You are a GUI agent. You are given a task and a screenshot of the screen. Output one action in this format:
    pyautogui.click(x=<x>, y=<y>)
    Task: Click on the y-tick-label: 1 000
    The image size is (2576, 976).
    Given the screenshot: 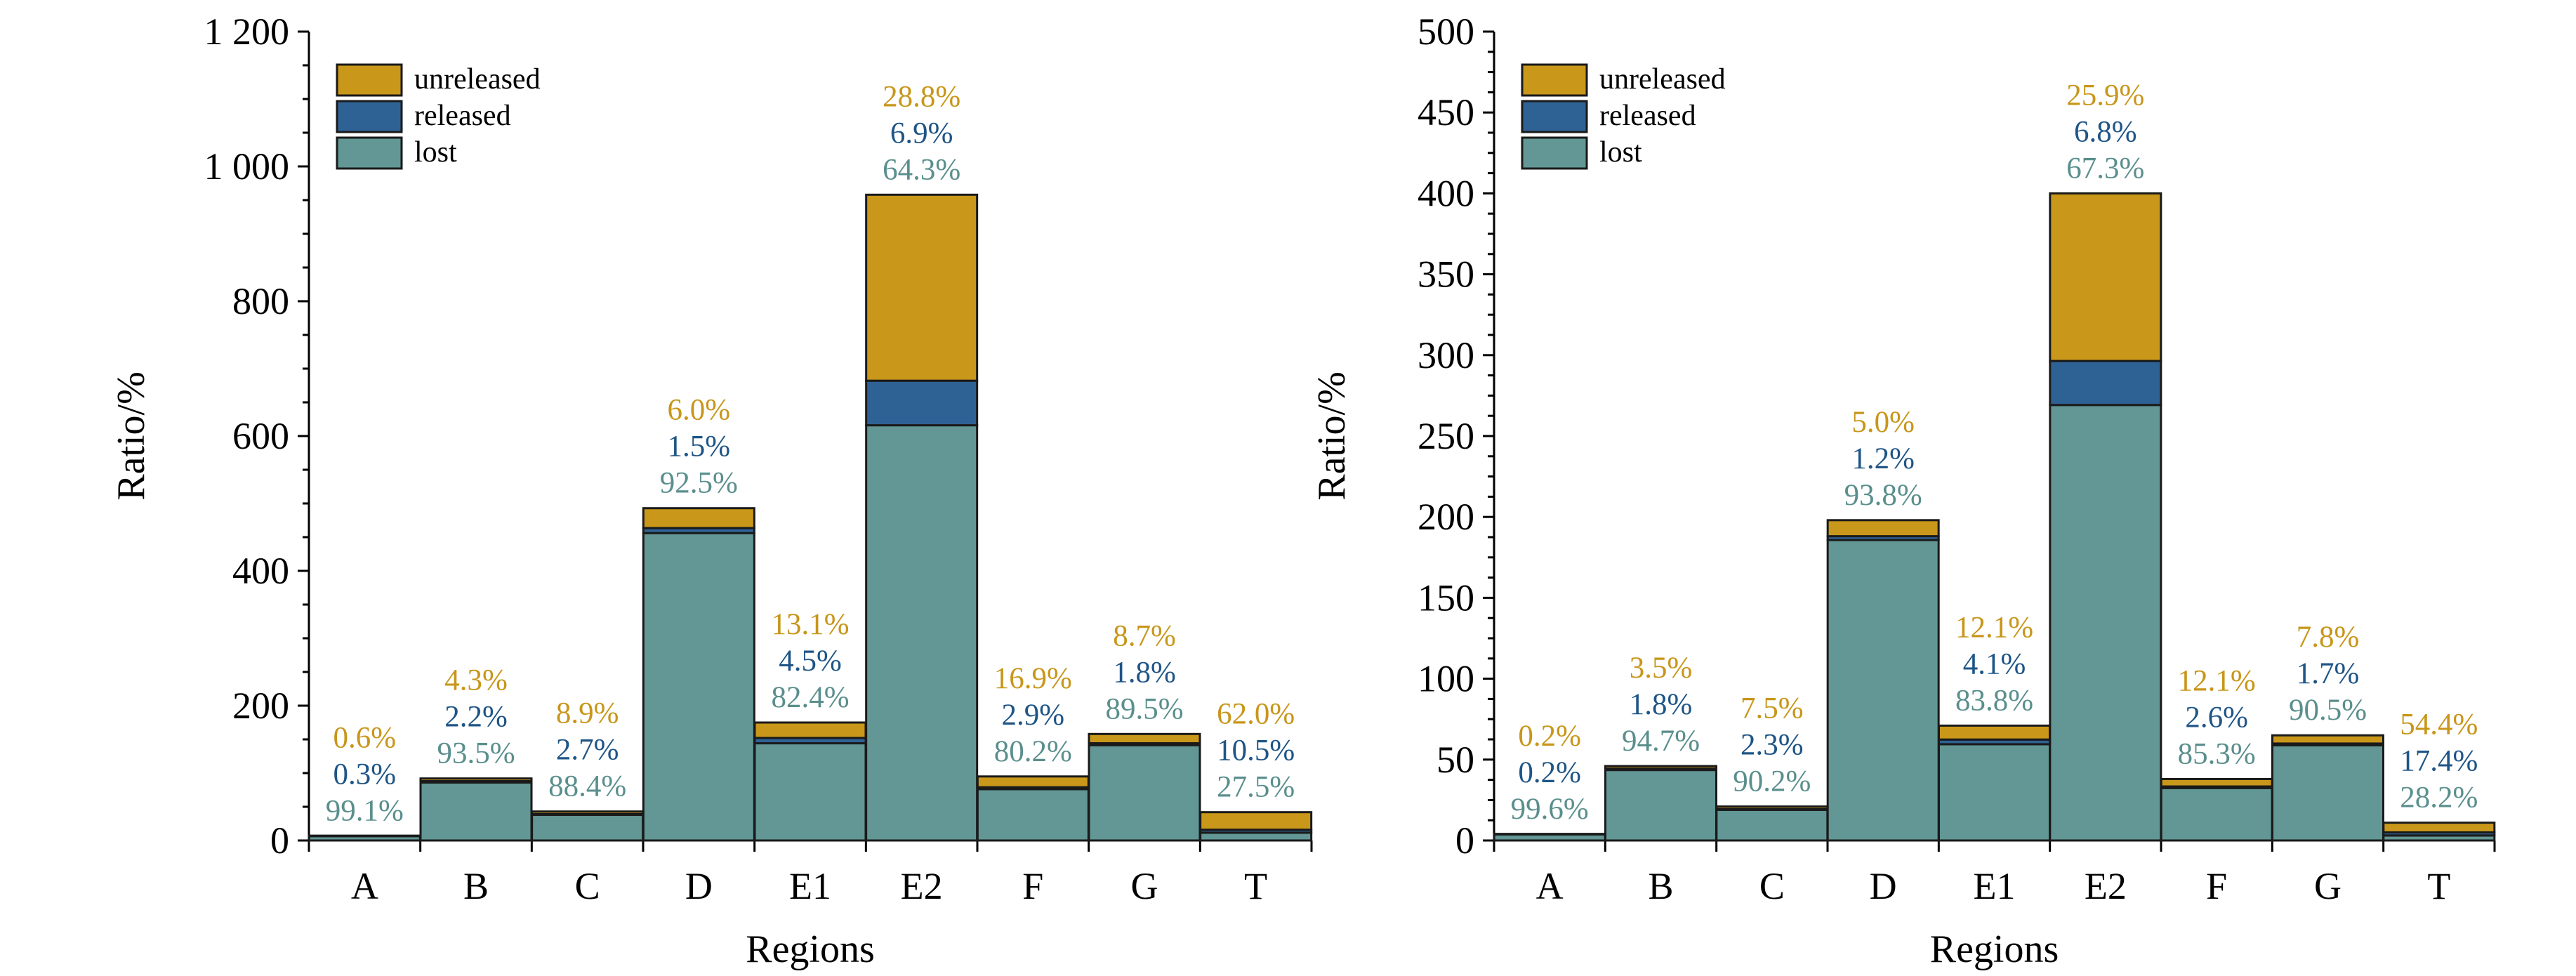 What is the action you would take?
    pyautogui.click(x=247, y=166)
    